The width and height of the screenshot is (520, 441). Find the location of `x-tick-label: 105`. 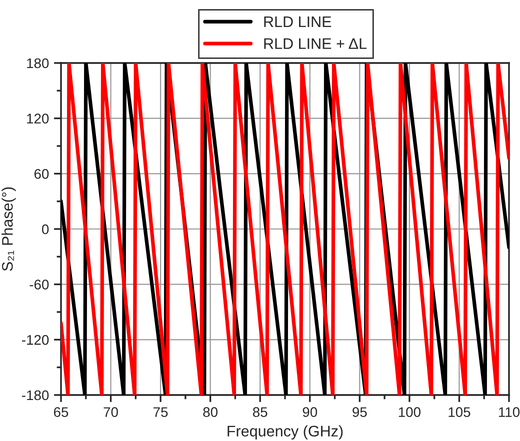

x-tick-label: 105 is located at coordinates (459, 412).